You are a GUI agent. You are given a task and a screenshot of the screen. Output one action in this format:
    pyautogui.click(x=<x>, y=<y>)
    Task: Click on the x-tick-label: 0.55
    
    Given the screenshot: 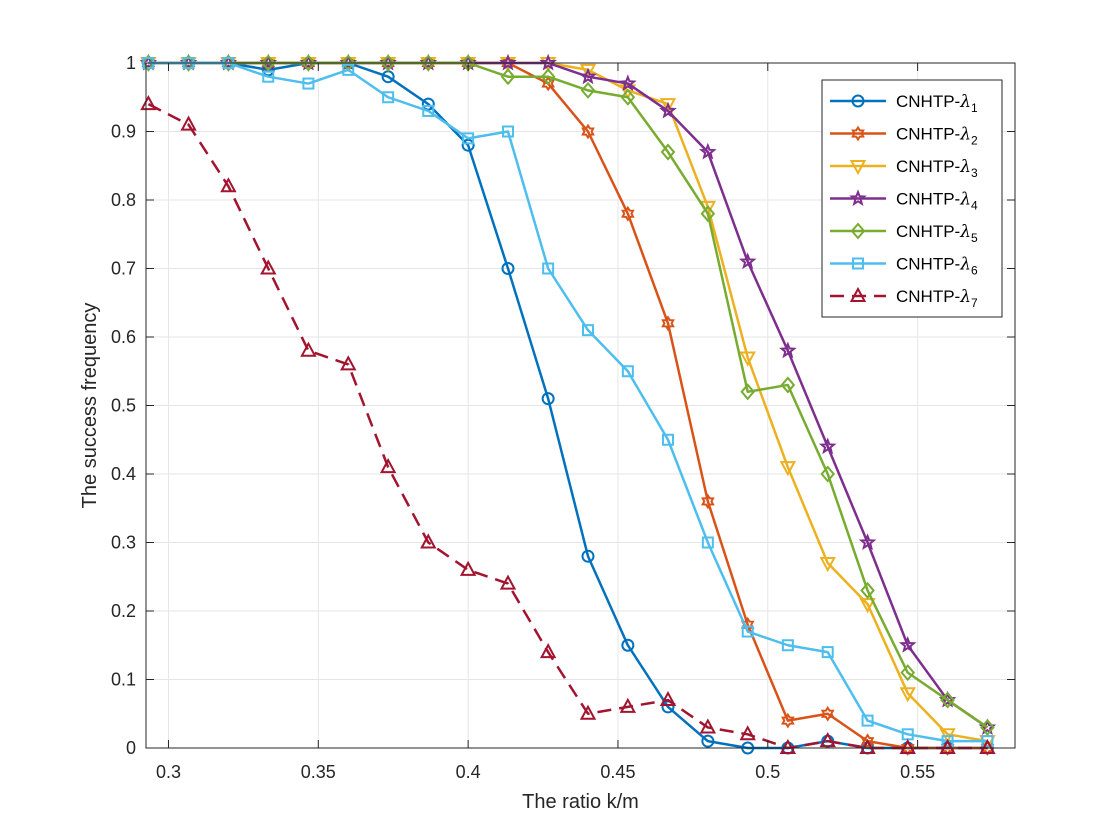 What is the action you would take?
    pyautogui.click(x=917, y=772)
    